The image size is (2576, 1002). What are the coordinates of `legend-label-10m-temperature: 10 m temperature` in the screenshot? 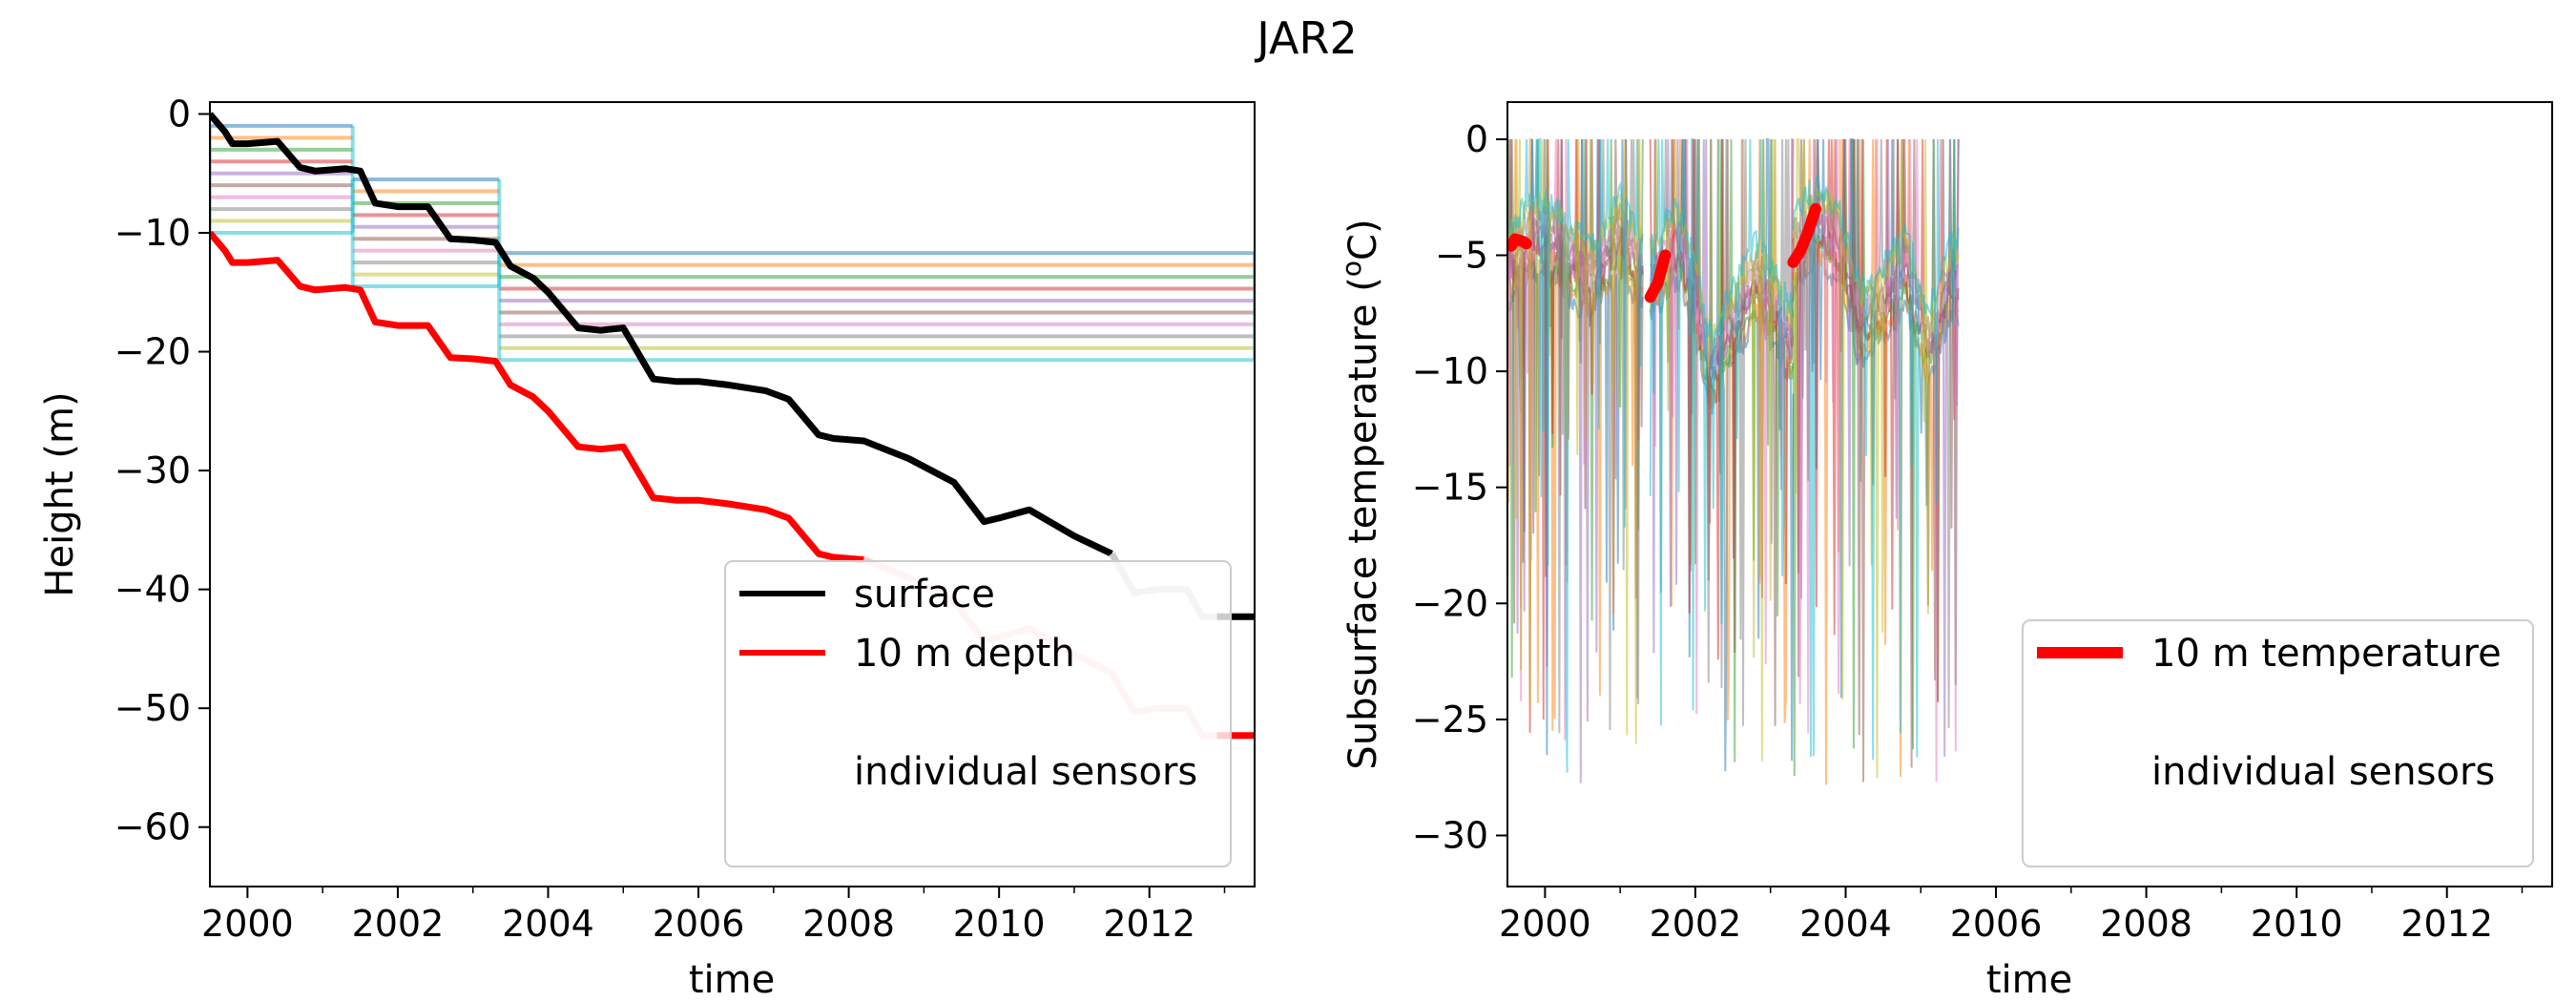 It's located at (2326, 654).